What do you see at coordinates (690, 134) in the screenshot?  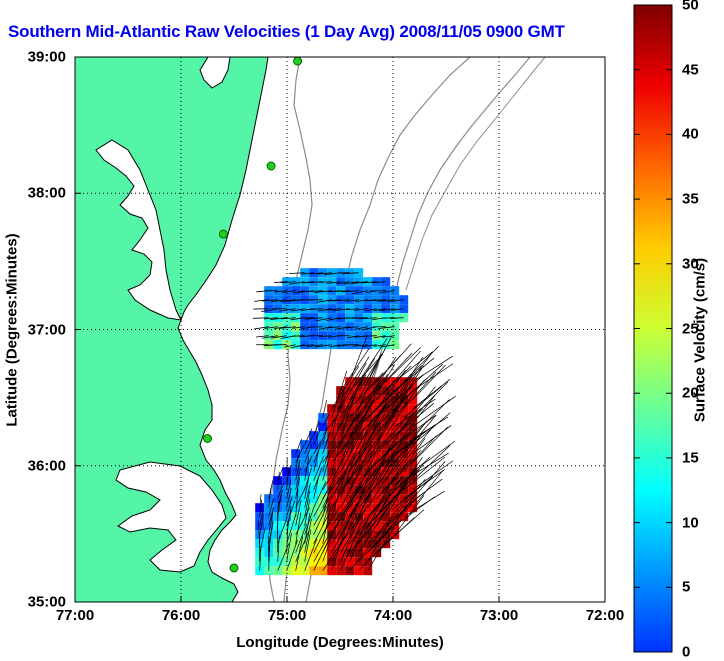 I see `colorbar-tick-label: 40` at bounding box center [690, 134].